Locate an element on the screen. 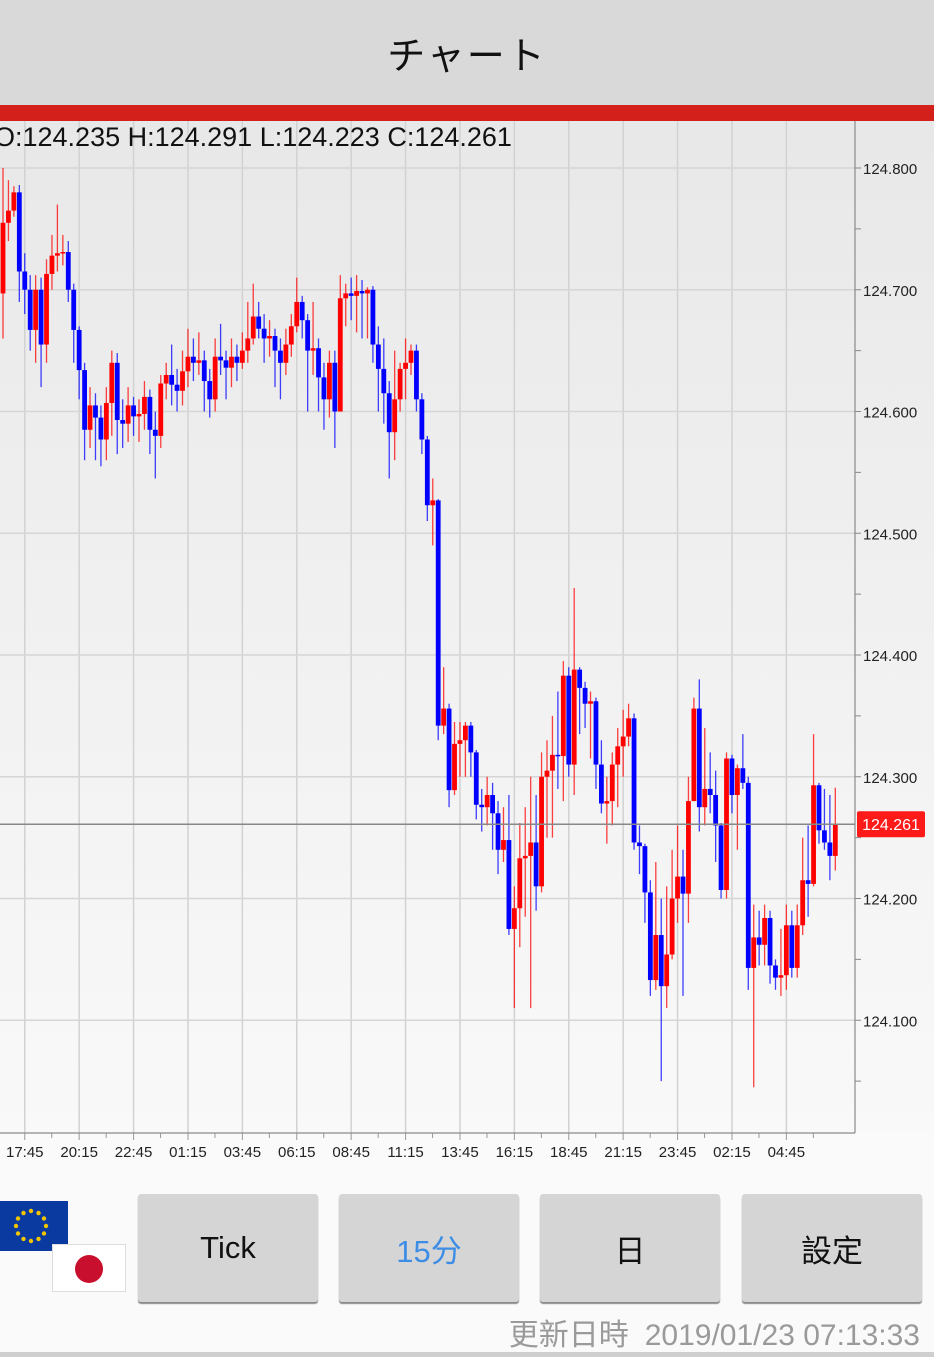 This screenshot has width=934, height=1357. y-tick-label: 124.500 is located at coordinates (890, 534).